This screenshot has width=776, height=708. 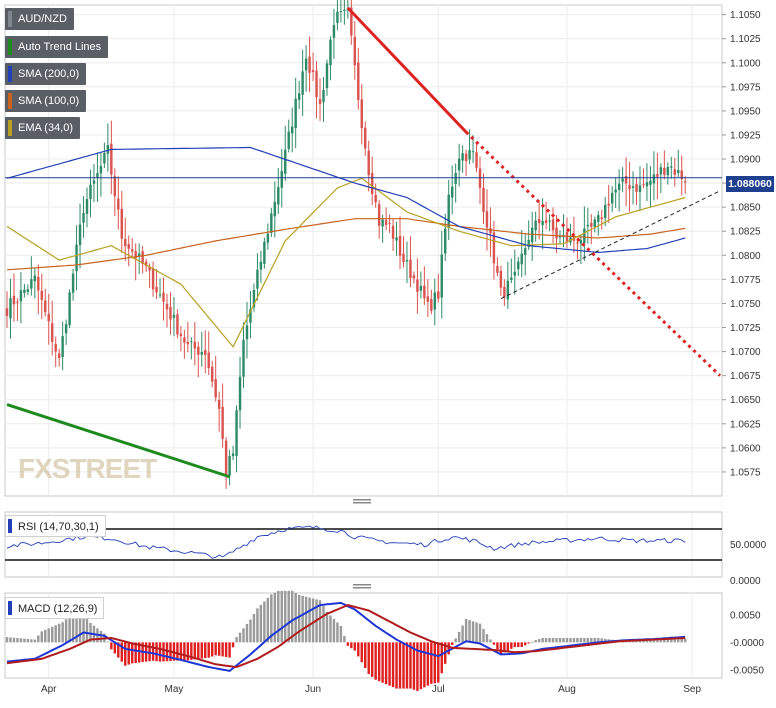 What do you see at coordinates (46, 101) in the screenshot?
I see `legend-sma-100: SMA (100,0)` at bounding box center [46, 101].